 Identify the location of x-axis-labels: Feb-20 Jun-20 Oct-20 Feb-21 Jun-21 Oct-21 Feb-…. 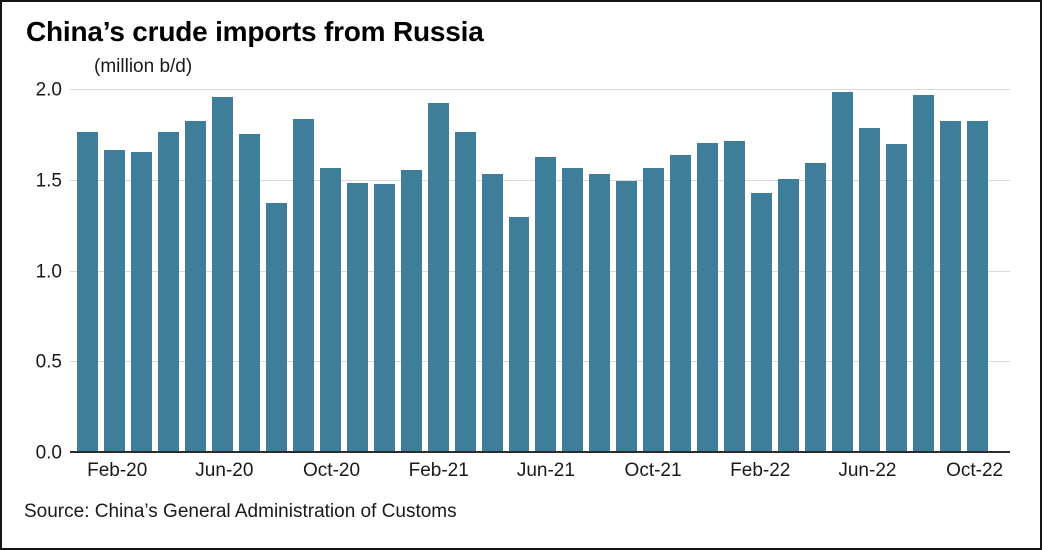
(540, 470).